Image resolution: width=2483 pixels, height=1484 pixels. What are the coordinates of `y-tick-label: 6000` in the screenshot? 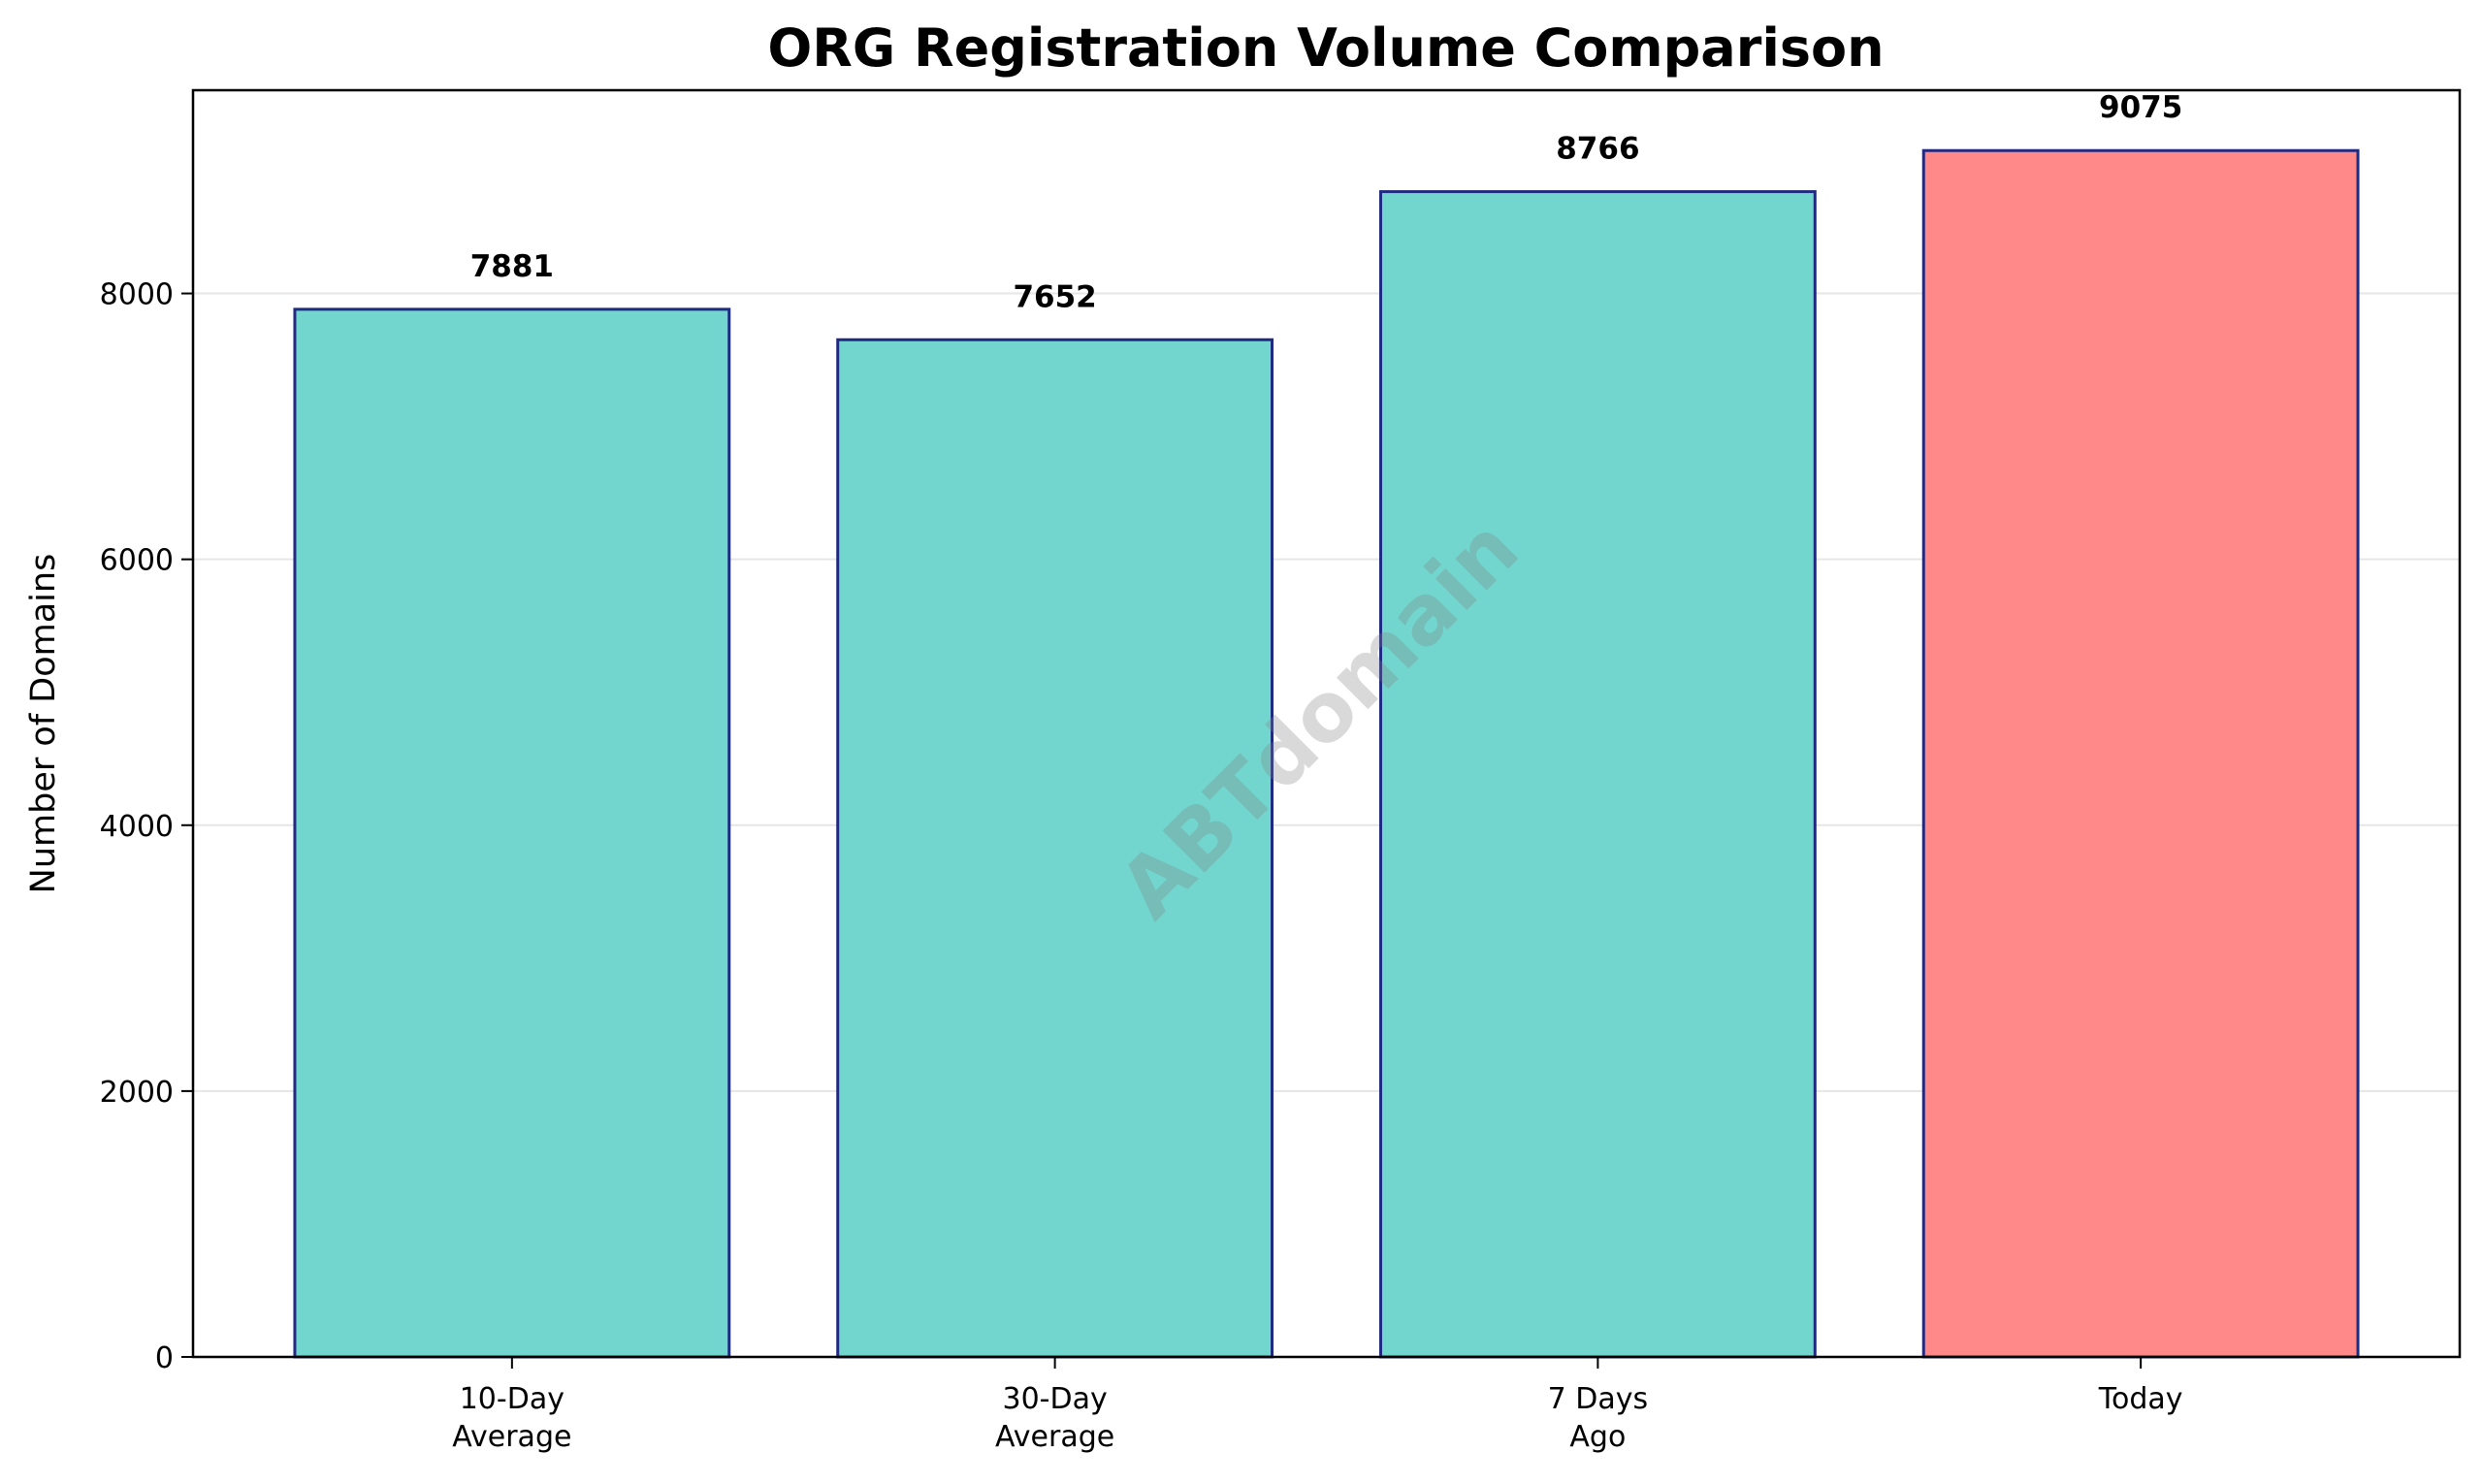 It's located at (137, 561).